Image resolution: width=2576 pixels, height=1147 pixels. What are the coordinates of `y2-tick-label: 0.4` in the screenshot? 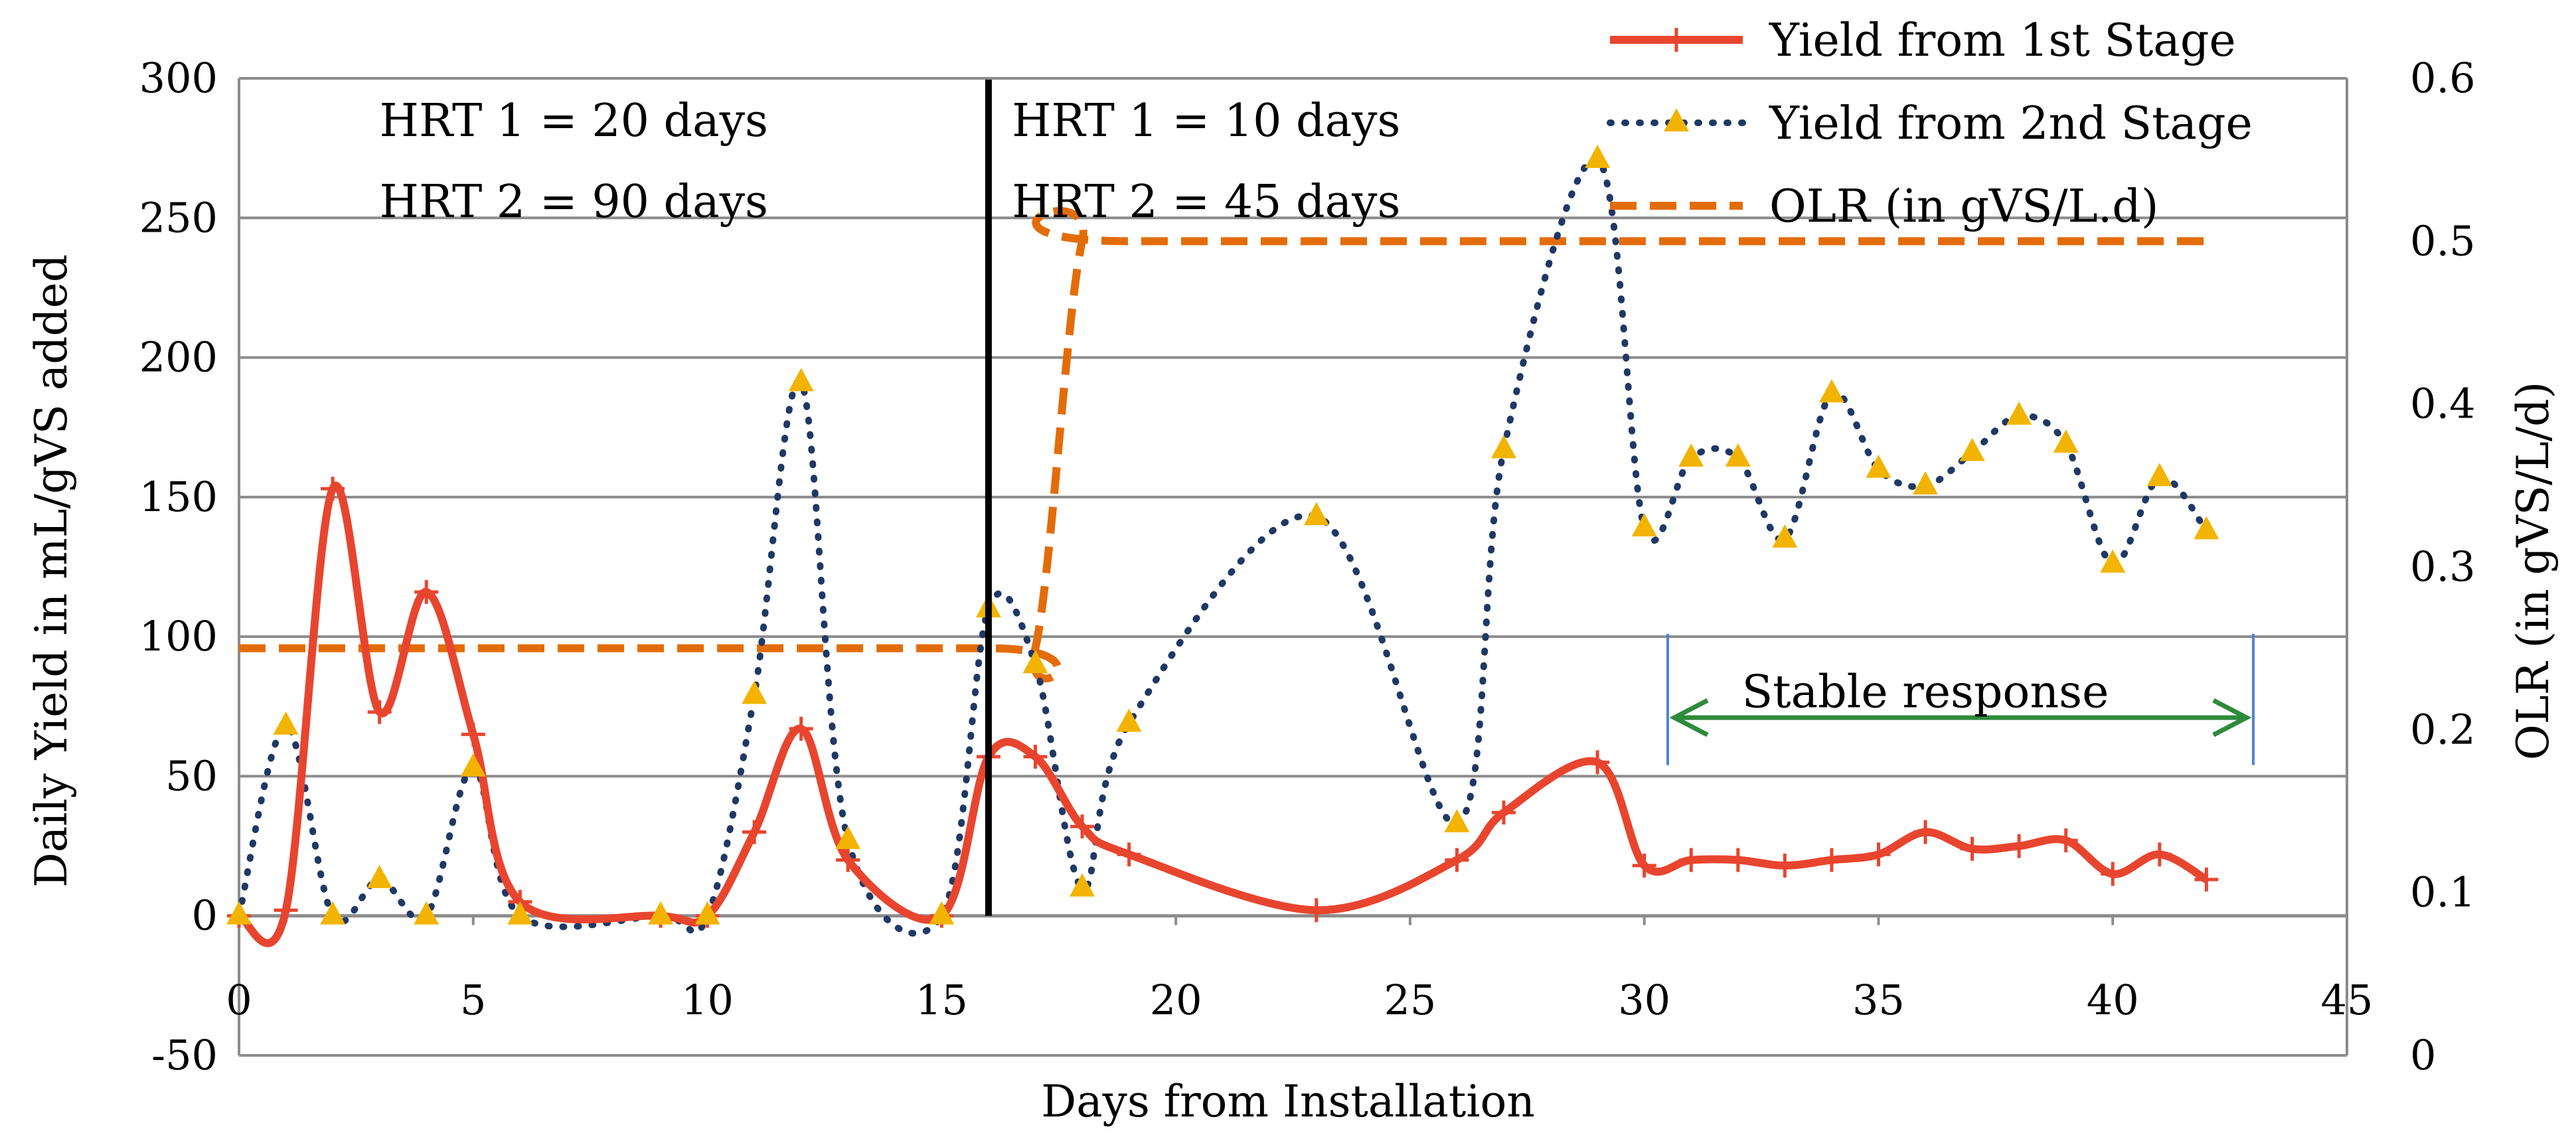 It's located at (2443, 404).